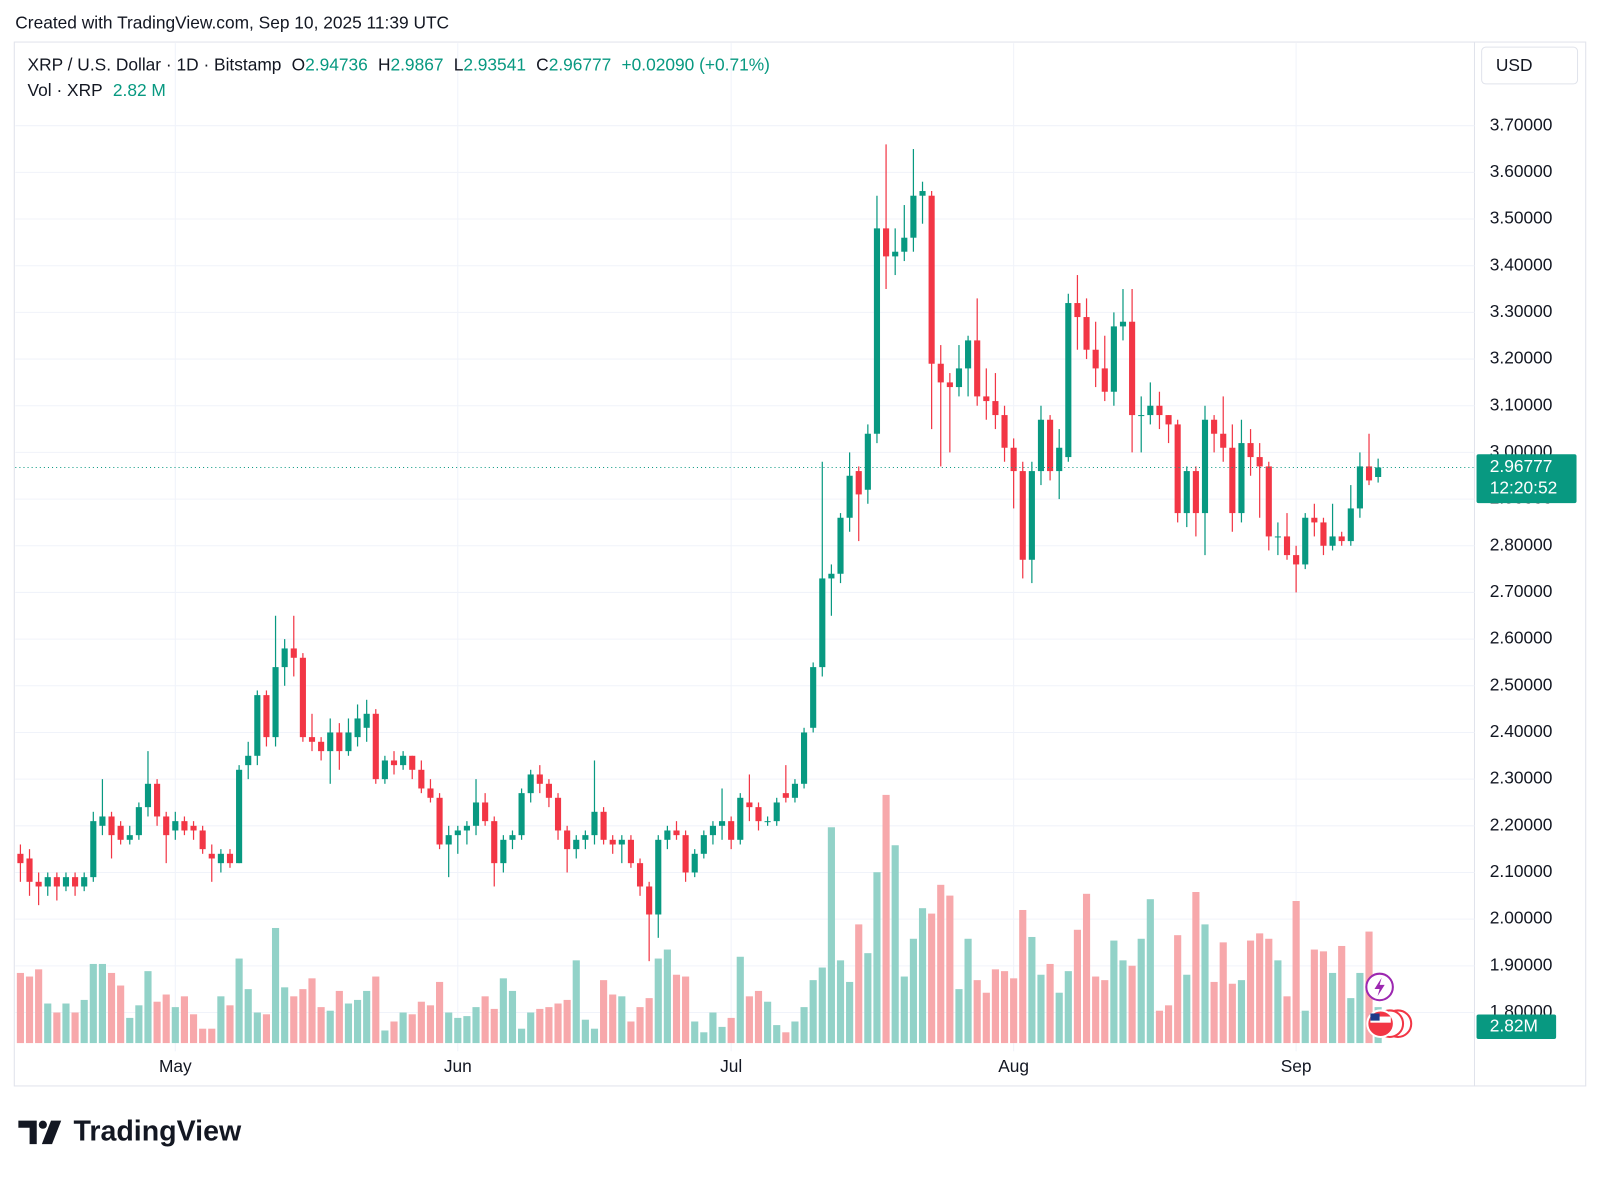 The image size is (1600, 1178). Describe the element at coordinates (1526, 479) in the screenshot. I see `price-badge` at that location.